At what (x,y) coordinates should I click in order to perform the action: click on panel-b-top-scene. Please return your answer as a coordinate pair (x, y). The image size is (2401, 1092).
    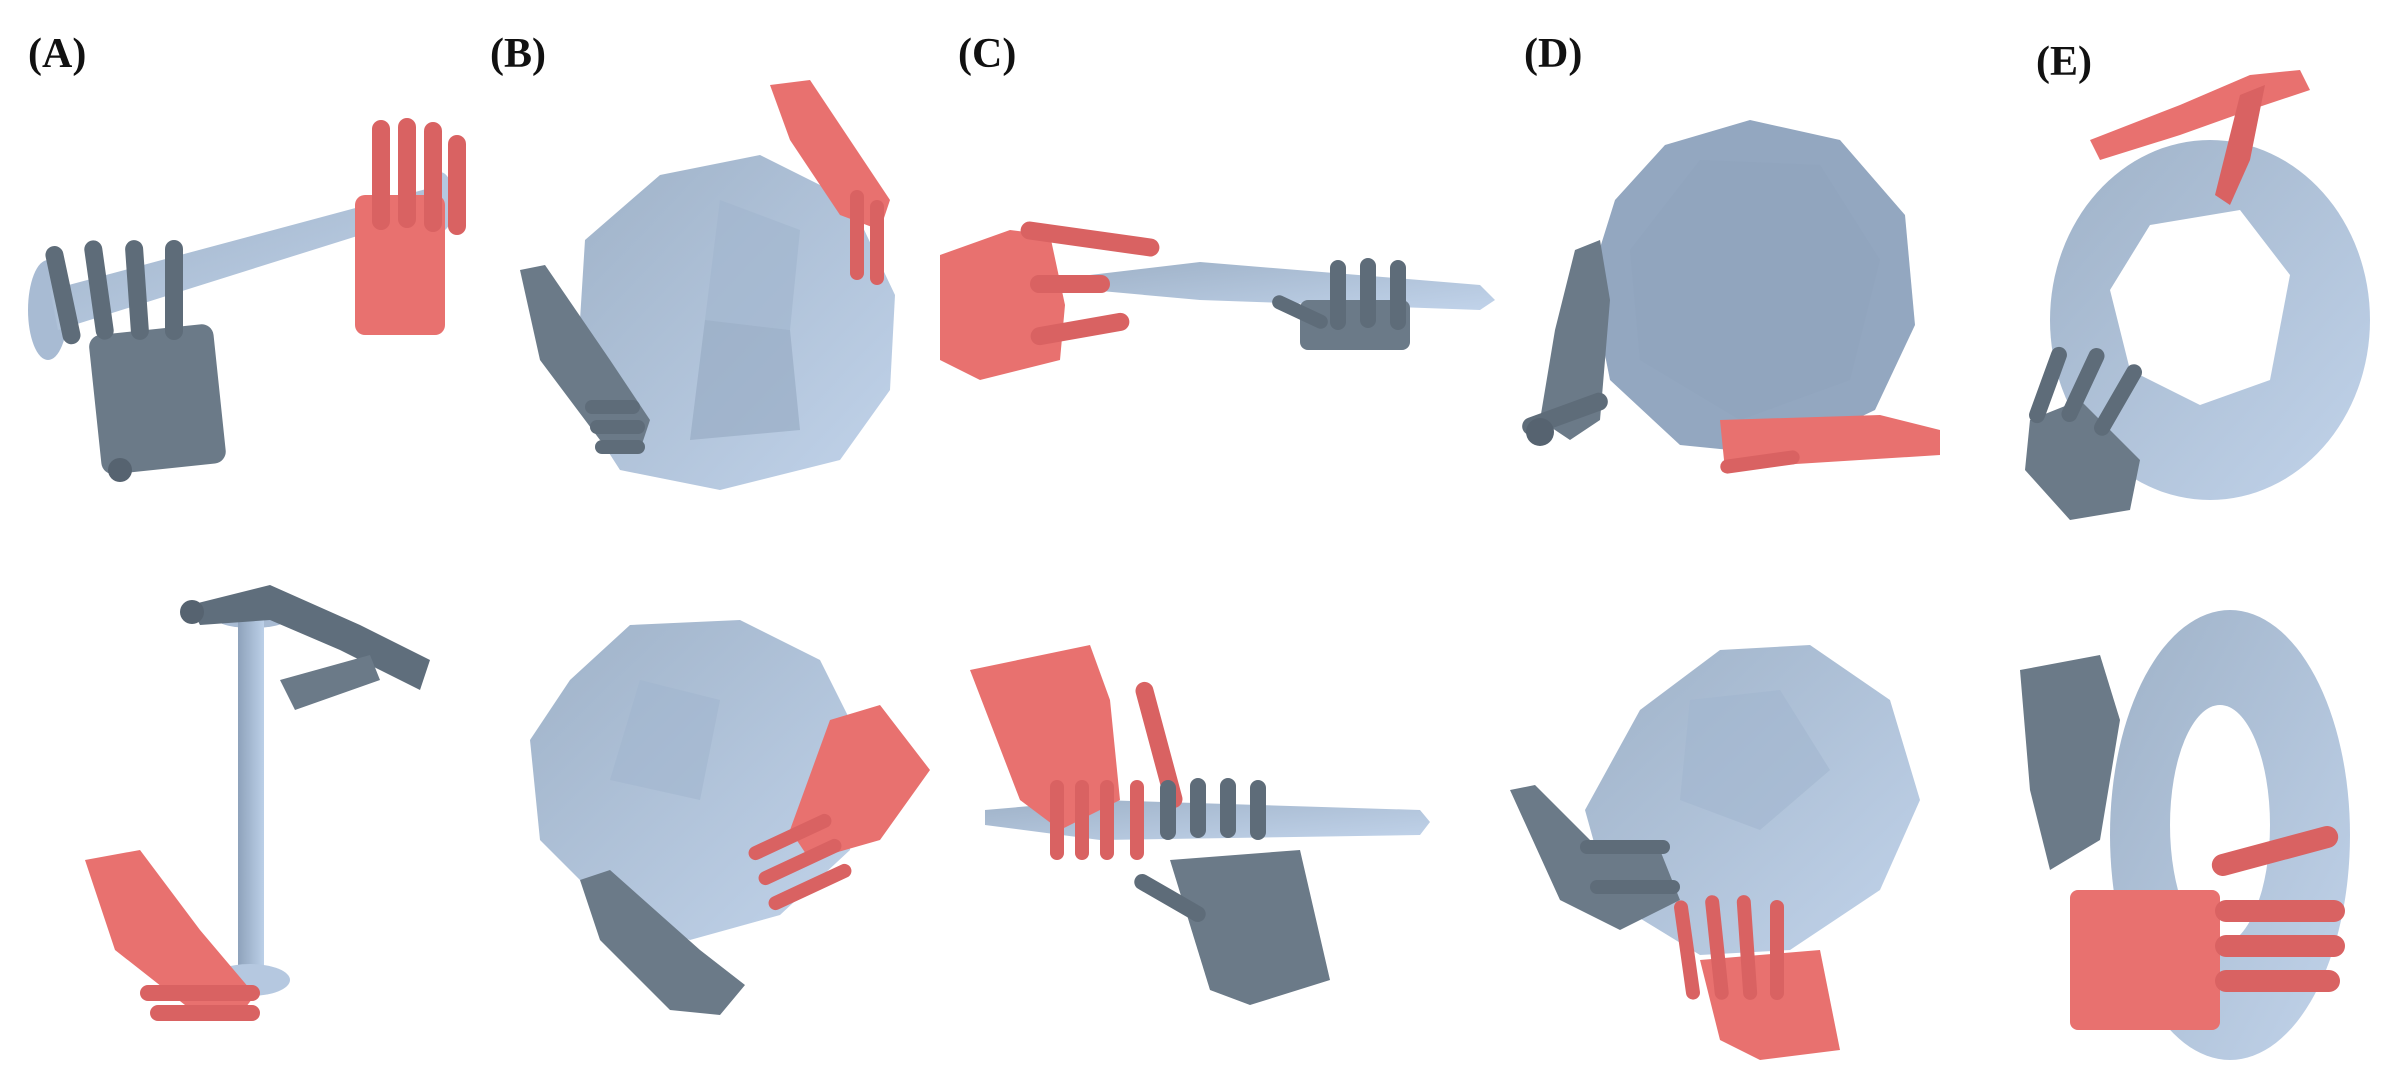
    Looking at the image, I should click on (707, 285).